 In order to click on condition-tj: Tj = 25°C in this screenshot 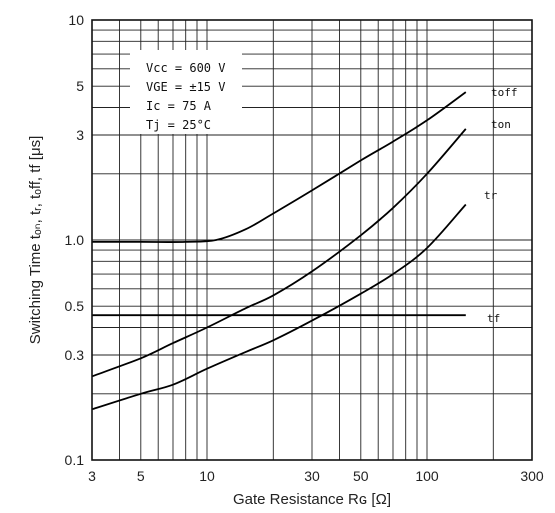, I will do `click(178, 125)`.